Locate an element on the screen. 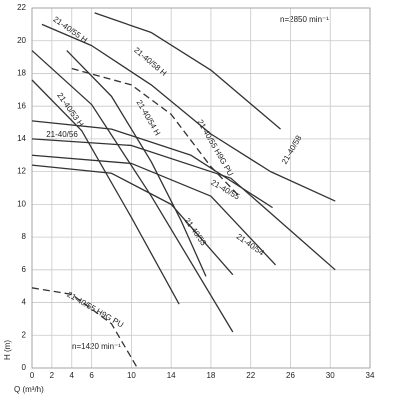 The width and height of the screenshot is (400, 400). curve-label: 21-40/55 H is located at coordinates (70, 30).